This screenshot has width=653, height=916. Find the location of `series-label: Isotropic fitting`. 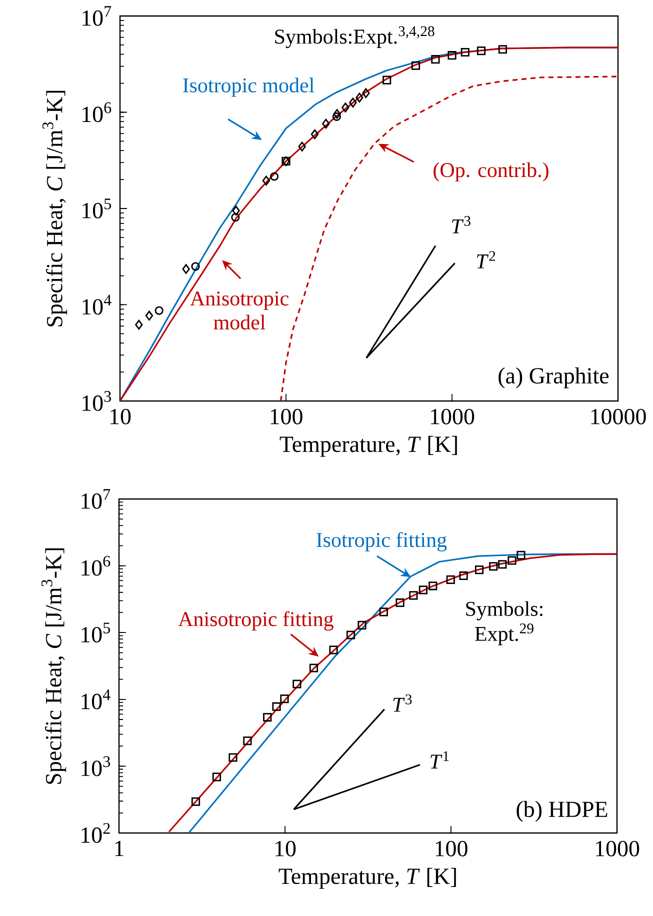

series-label: Isotropic fitting is located at coordinates (381, 542).